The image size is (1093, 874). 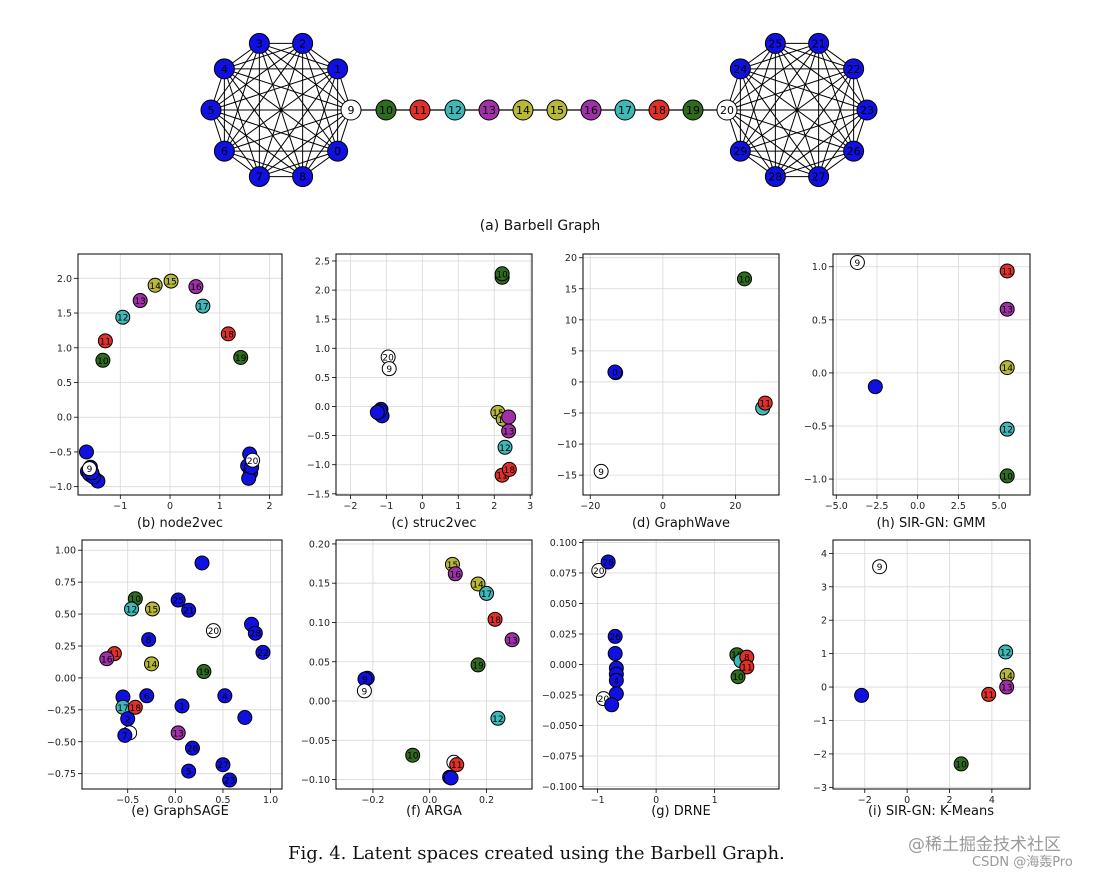 What do you see at coordinates (319, 544) in the screenshot?
I see `tick-label-y: 0.20` at bounding box center [319, 544].